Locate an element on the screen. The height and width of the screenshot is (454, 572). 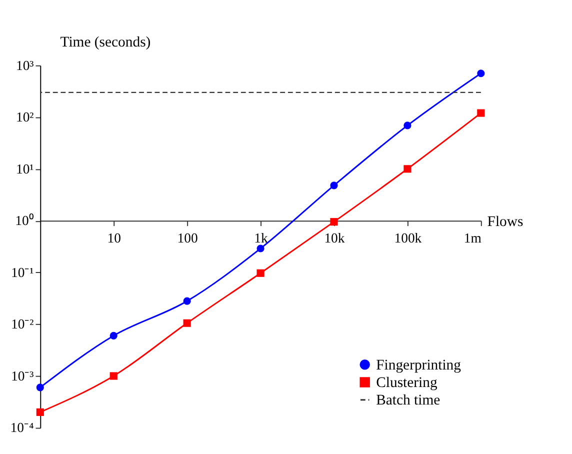
x-tick-label: 100 is located at coordinates (187, 238).